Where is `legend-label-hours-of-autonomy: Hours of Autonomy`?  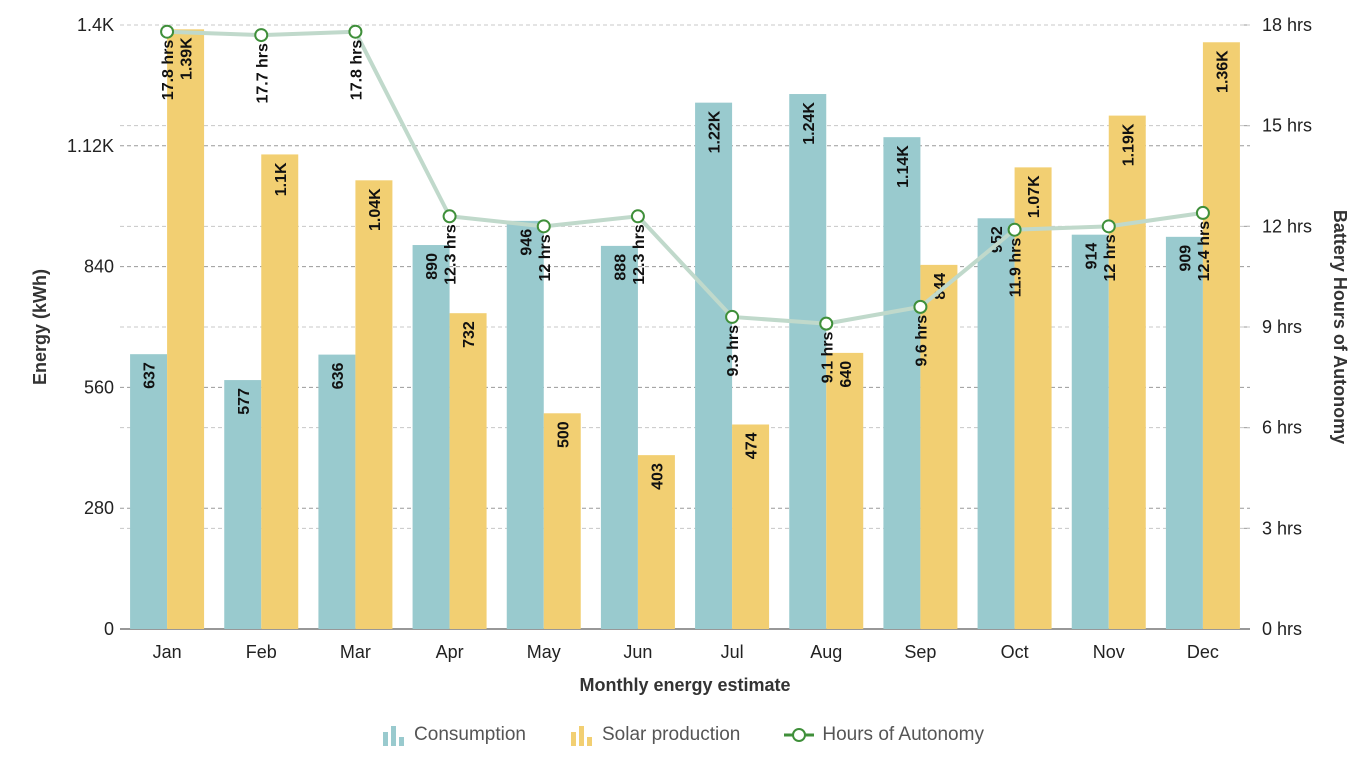 legend-label-hours-of-autonomy: Hours of Autonomy is located at coordinates (903, 734).